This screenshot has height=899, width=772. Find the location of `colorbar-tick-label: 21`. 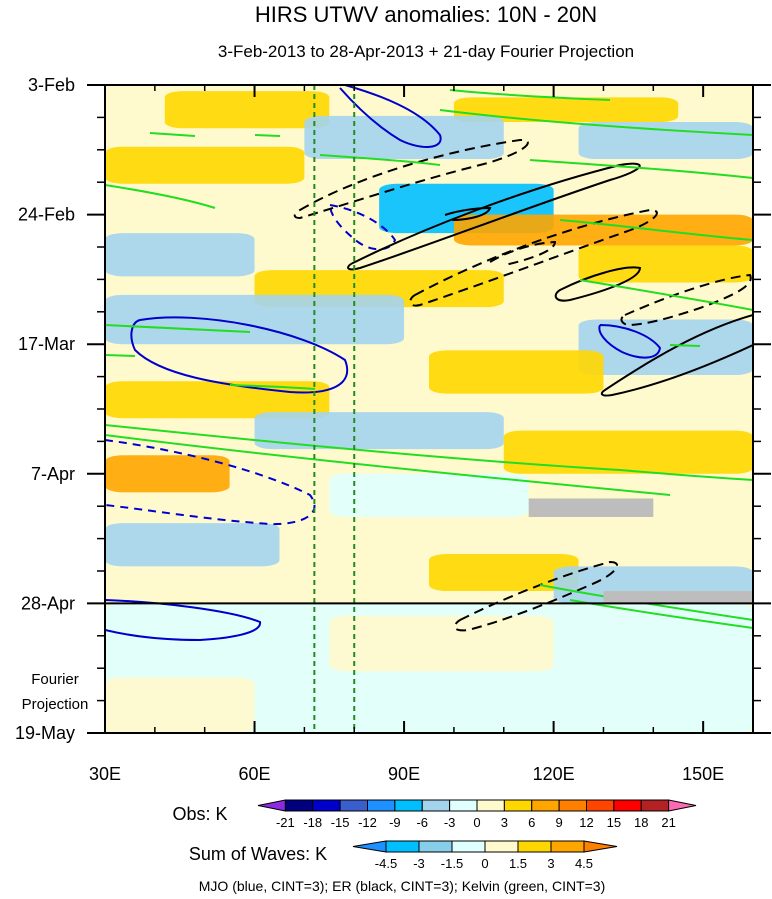

colorbar-tick-label: 21 is located at coordinates (668, 822).